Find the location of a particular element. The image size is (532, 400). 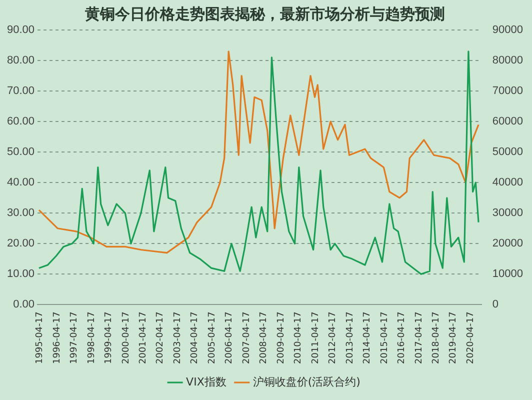

x-tick-label: 2010-04-17 is located at coordinates (299, 338).